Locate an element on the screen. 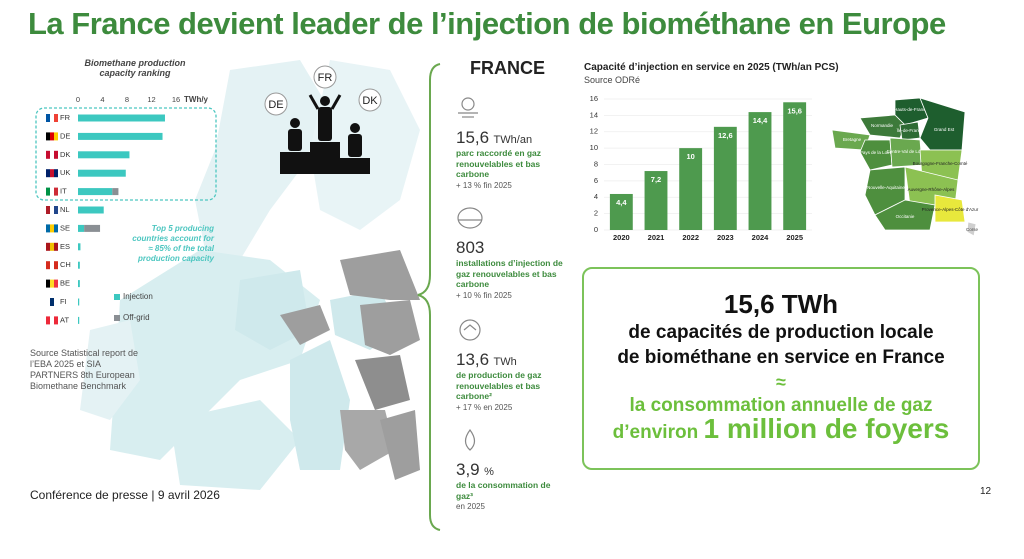 The width and height of the screenshot is (1024, 559). region-label: Provence-Alpes-Côte d'Azur is located at coordinates (950, 209).